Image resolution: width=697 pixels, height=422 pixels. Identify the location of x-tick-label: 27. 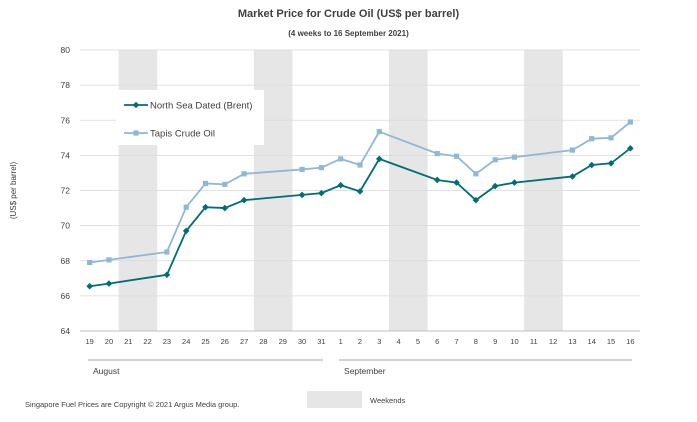
(244, 341).